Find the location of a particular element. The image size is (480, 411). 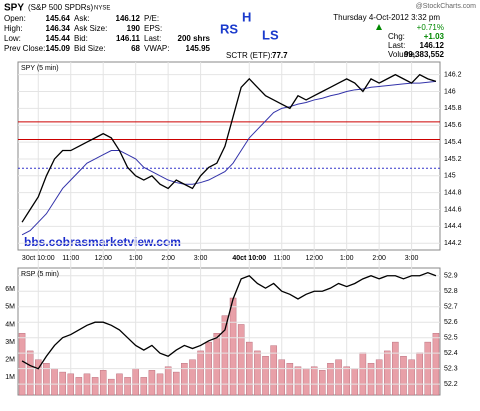

y-tick-label: 52.7 is located at coordinates (451, 307).